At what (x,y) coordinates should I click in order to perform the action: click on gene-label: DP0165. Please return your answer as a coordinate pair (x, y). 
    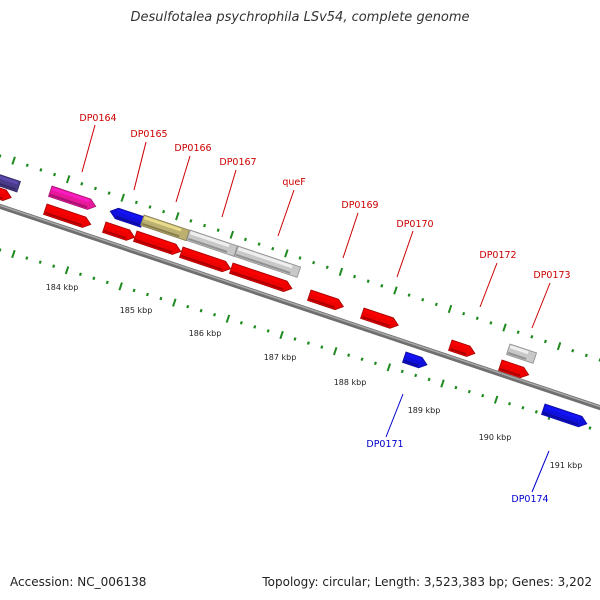
    Looking at the image, I should click on (148, 134).